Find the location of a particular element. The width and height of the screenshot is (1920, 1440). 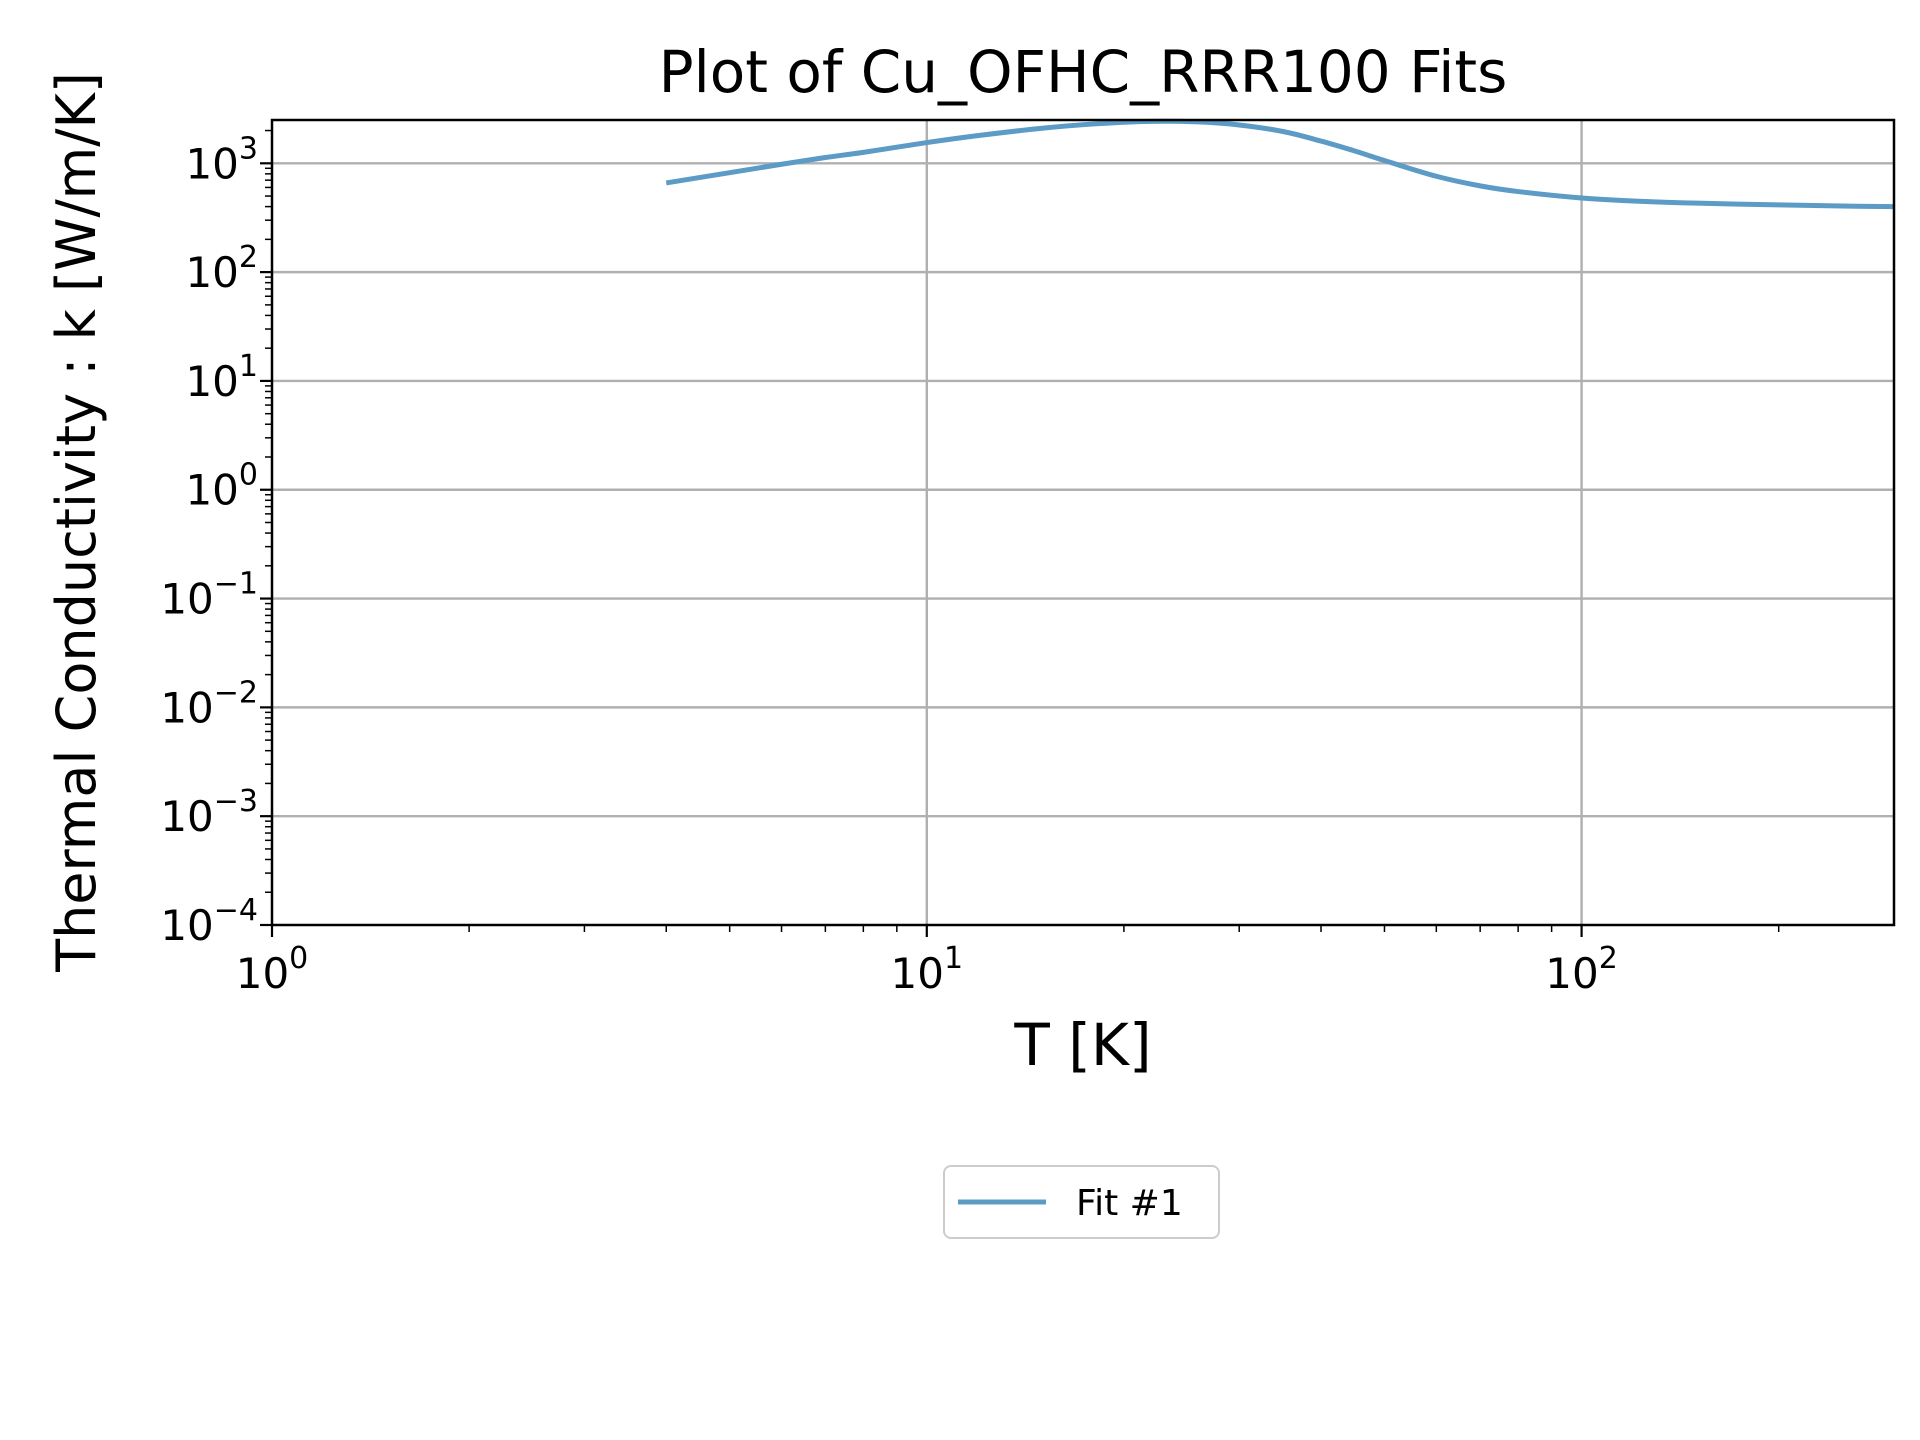

x-tick-label: 10² is located at coordinates (1581, 969).